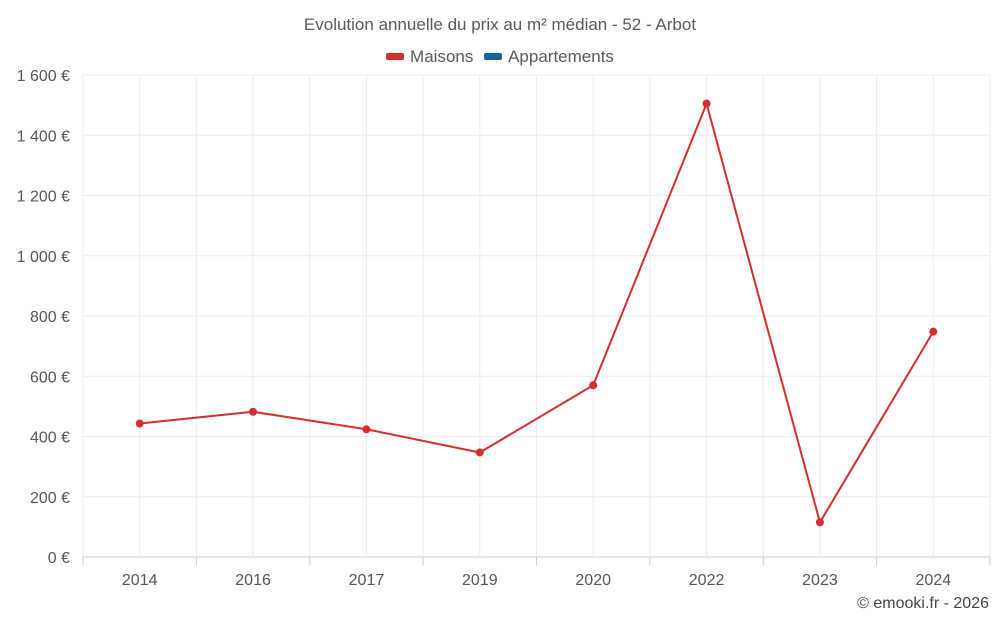  What do you see at coordinates (934, 580) in the screenshot?
I see `x-tick-label: 2024` at bounding box center [934, 580].